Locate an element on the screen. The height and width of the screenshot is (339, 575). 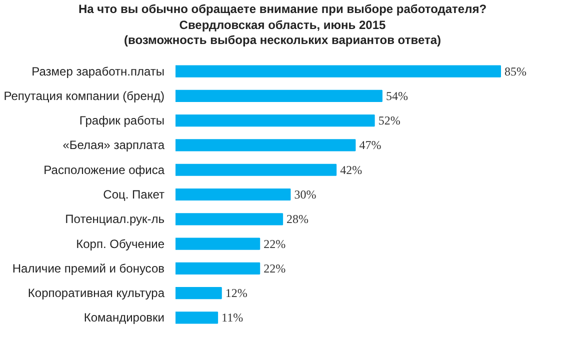
y-tick-label: Потенциал.рук-ль is located at coordinates (115, 219).